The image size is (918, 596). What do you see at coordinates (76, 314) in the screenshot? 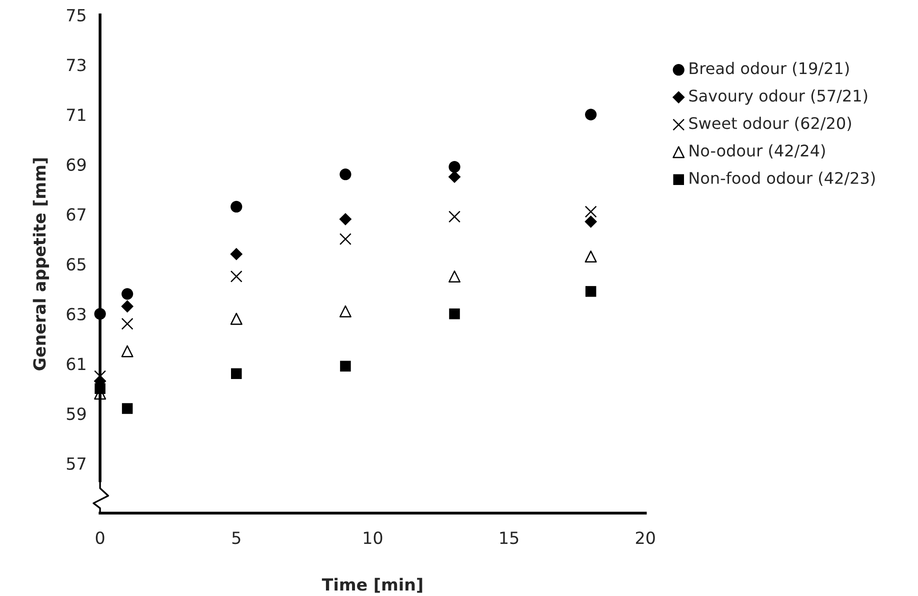
I see `y-tick-label: 63` at bounding box center [76, 314].